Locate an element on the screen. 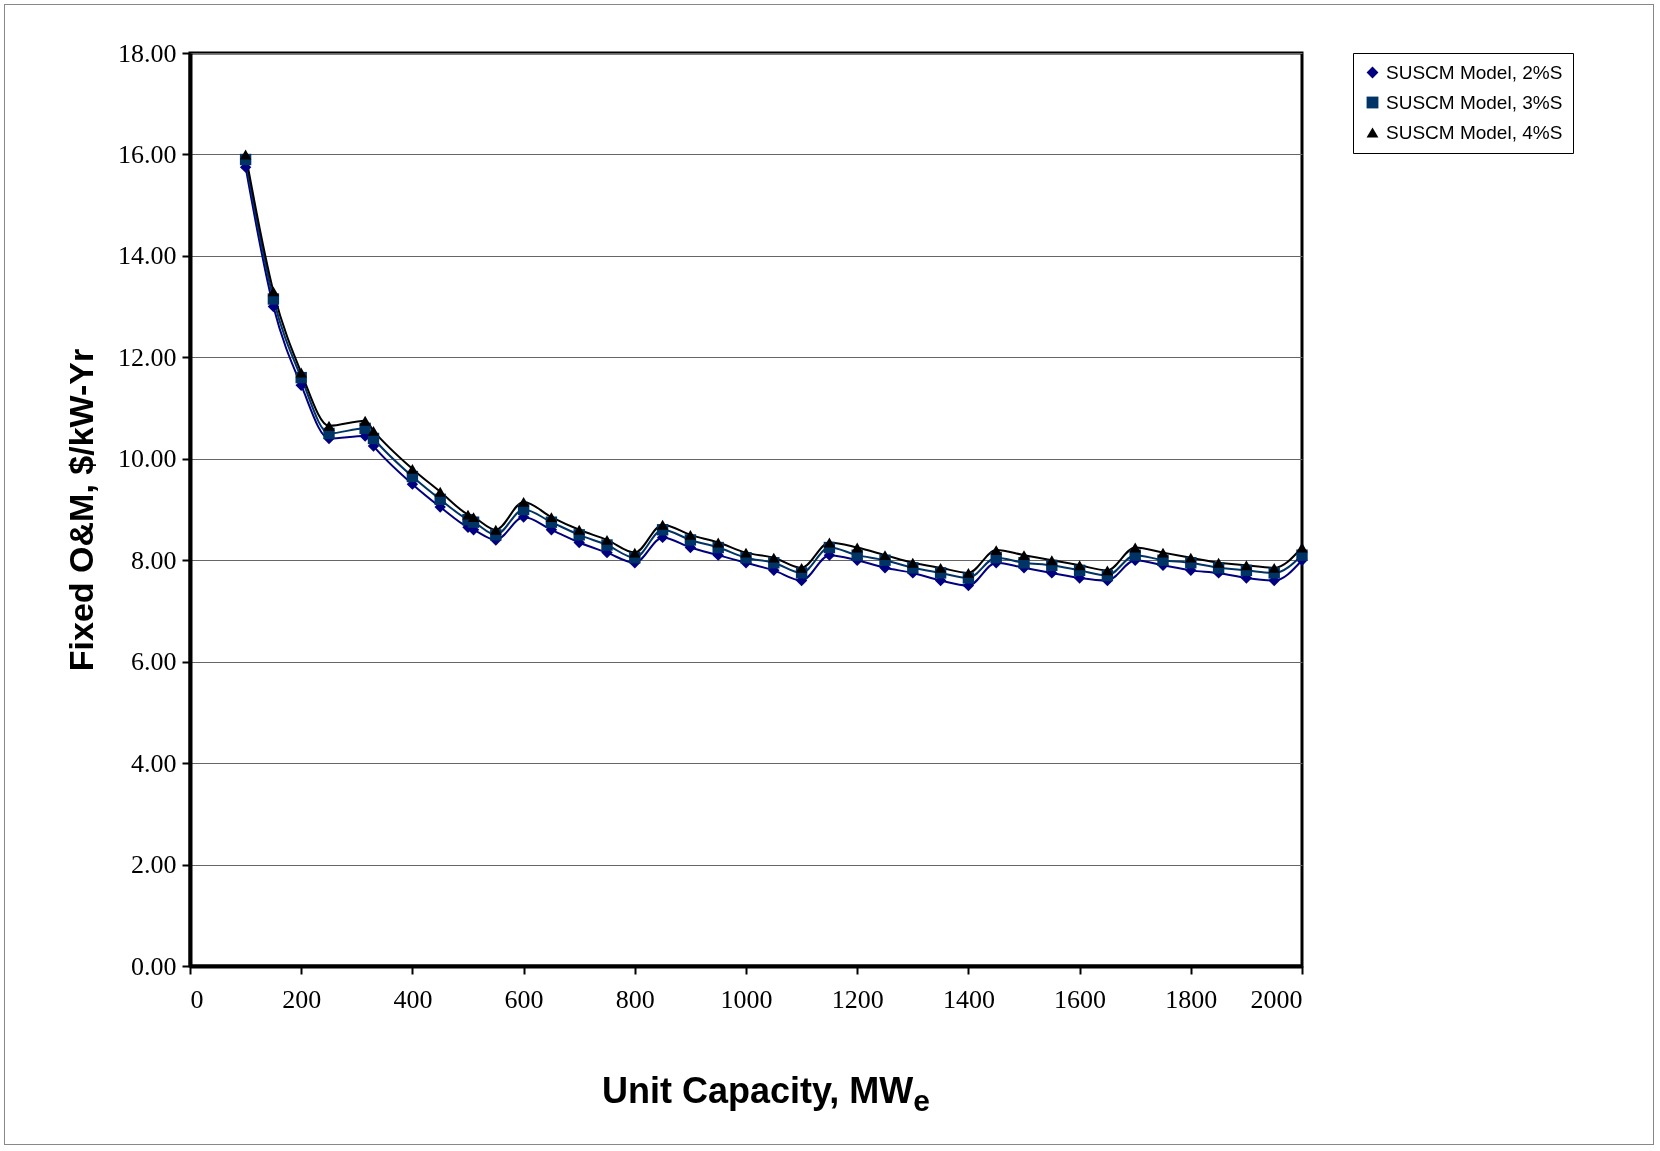  x-tick-label: 600 is located at coordinates (524, 999).